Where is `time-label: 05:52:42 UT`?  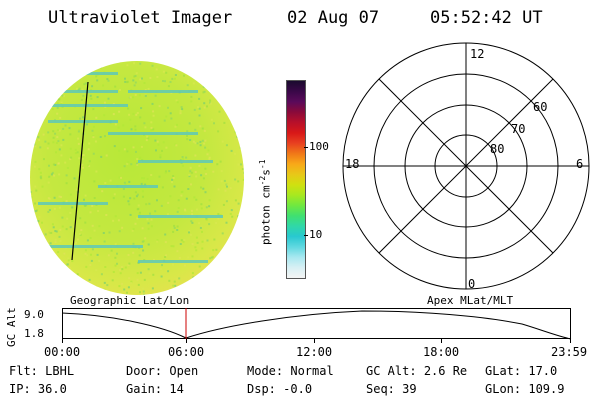 time-label: 05:52:42 UT is located at coordinates (486, 18).